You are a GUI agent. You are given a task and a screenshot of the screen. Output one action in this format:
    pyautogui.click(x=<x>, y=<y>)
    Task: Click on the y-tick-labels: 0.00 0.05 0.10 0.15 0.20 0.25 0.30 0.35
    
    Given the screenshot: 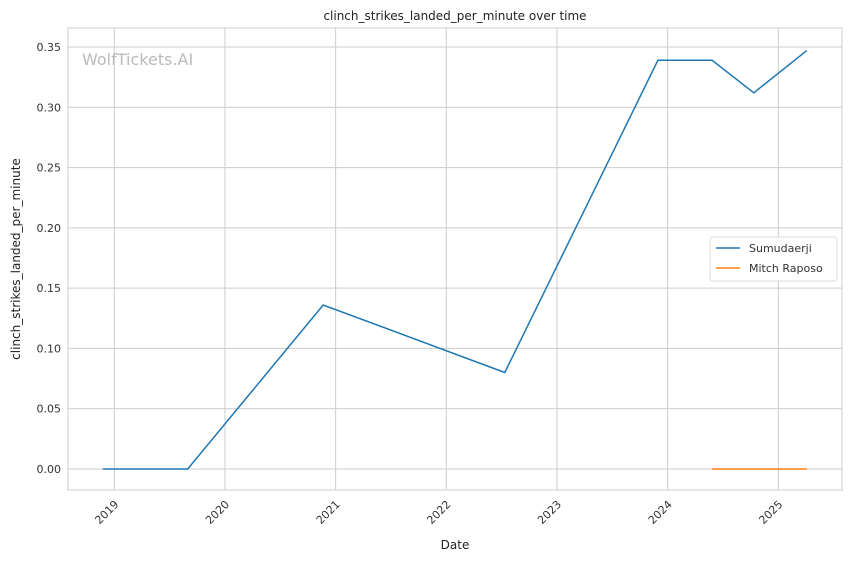 What is the action you would take?
    pyautogui.click(x=49, y=258)
    